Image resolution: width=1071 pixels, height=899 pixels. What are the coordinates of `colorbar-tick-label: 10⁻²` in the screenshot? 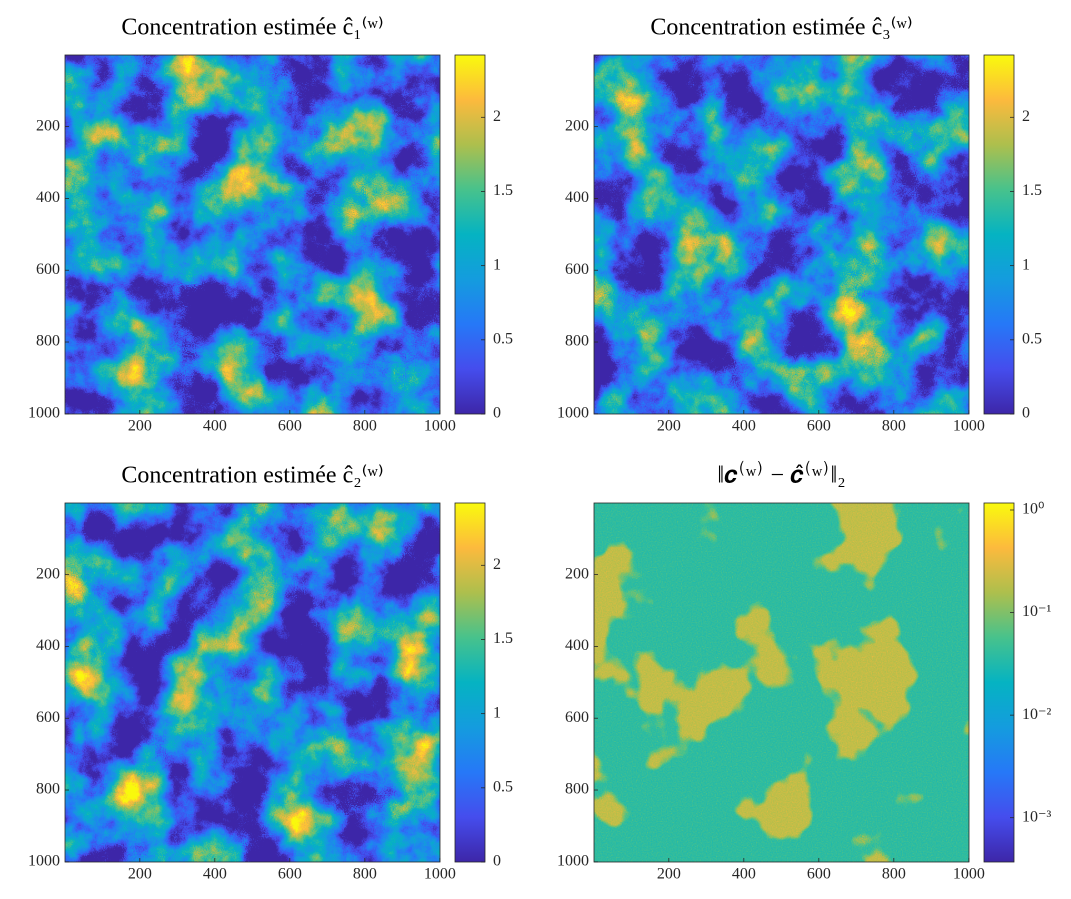 It's located at (1036, 714).